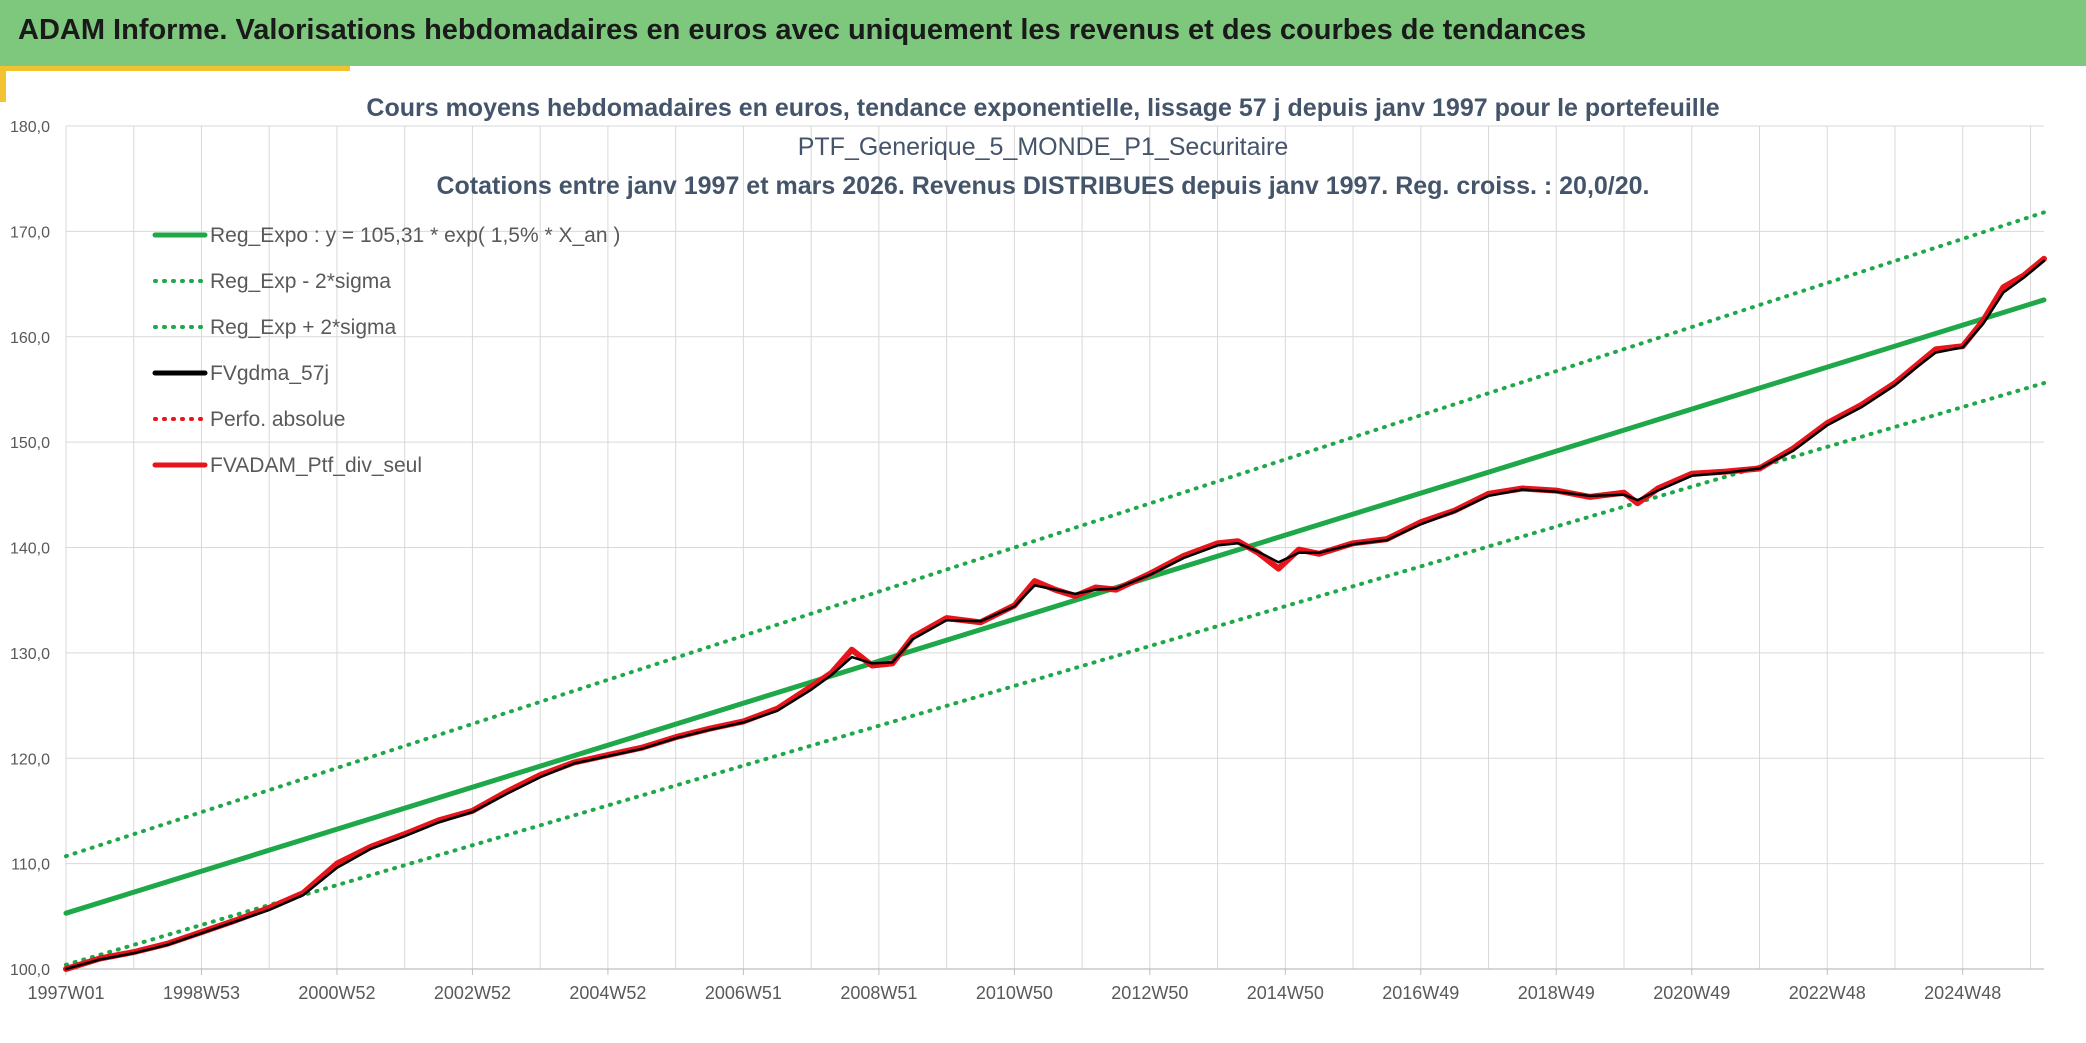  I want to click on y-tick-label: 170,0, so click(30, 232).